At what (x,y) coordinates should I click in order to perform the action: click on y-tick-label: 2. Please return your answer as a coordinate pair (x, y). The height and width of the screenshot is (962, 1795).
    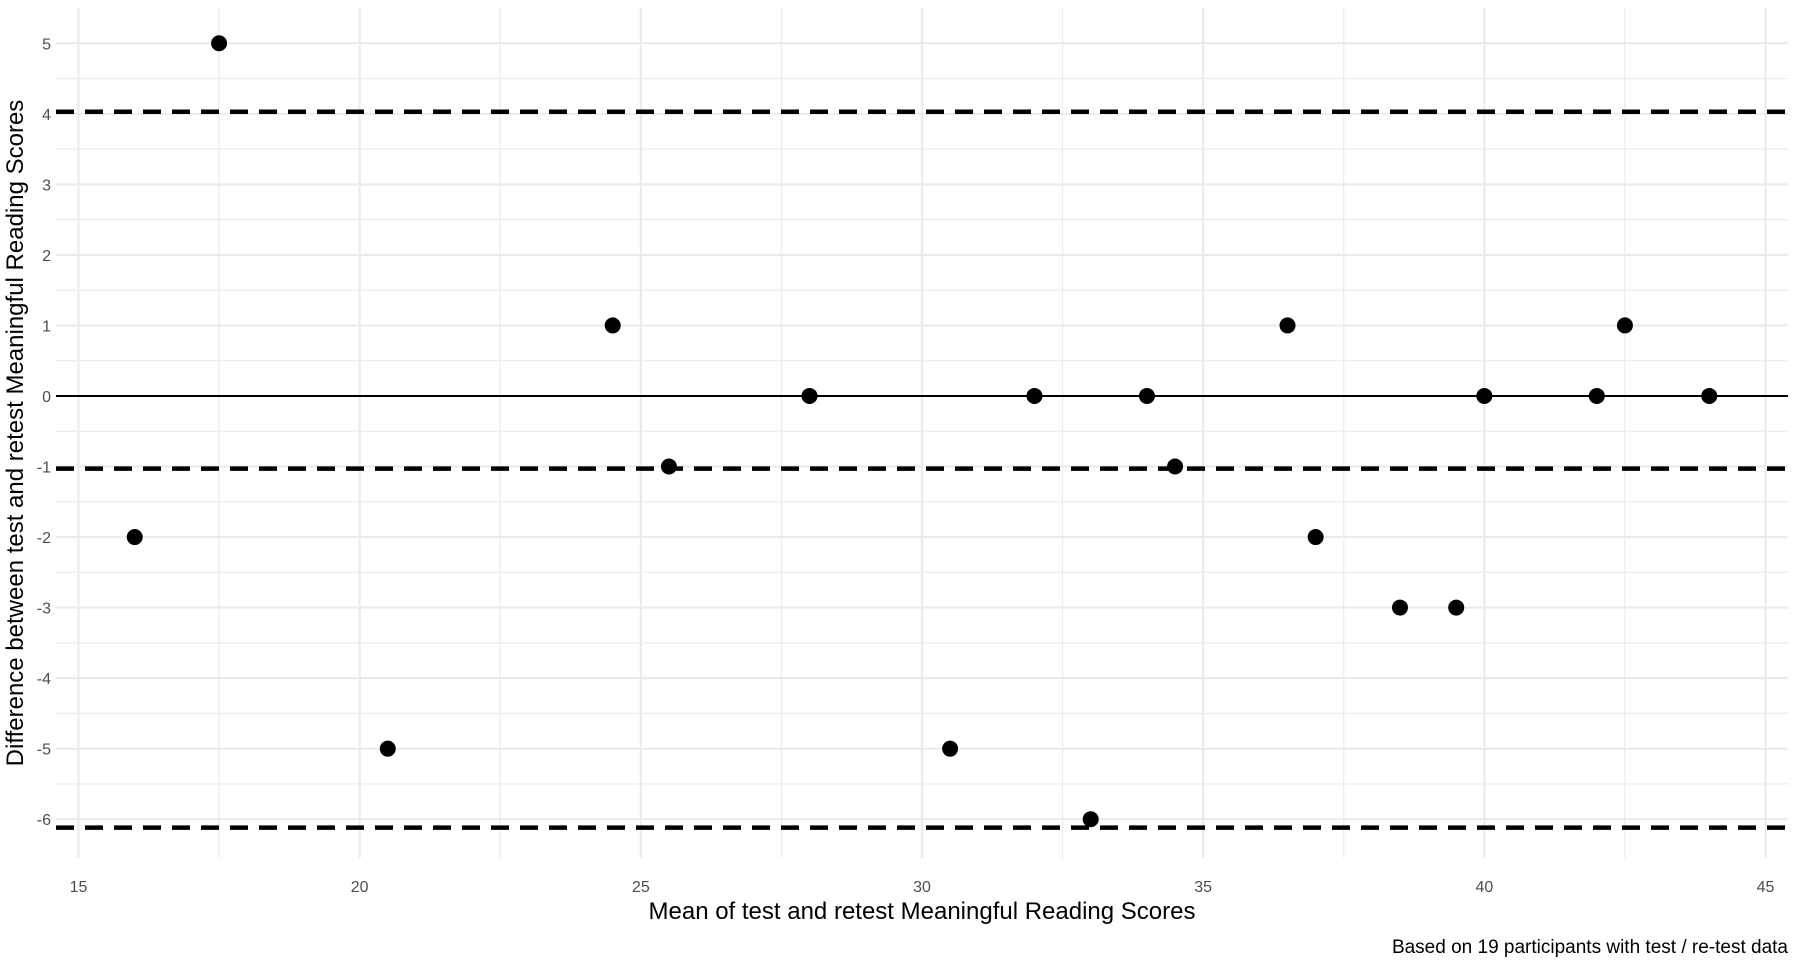
    Looking at the image, I should click on (46, 256).